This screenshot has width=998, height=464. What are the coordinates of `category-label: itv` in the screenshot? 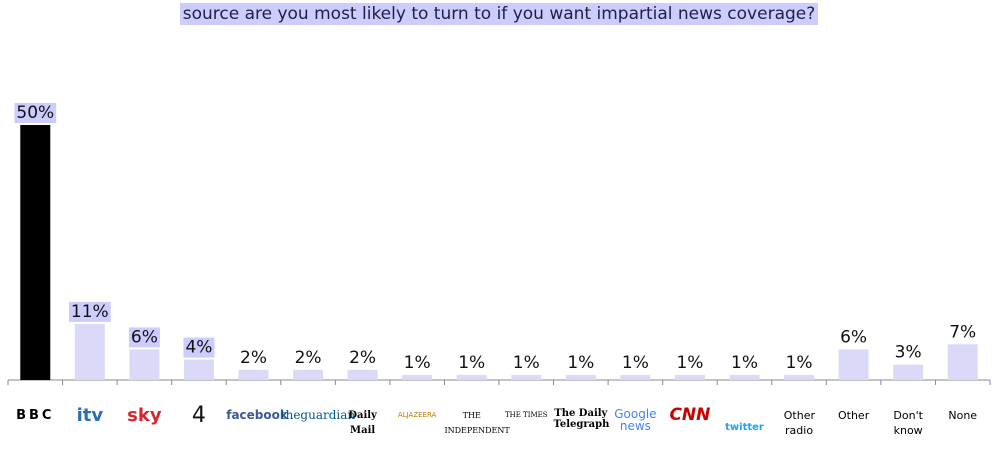 It's located at (90, 415).